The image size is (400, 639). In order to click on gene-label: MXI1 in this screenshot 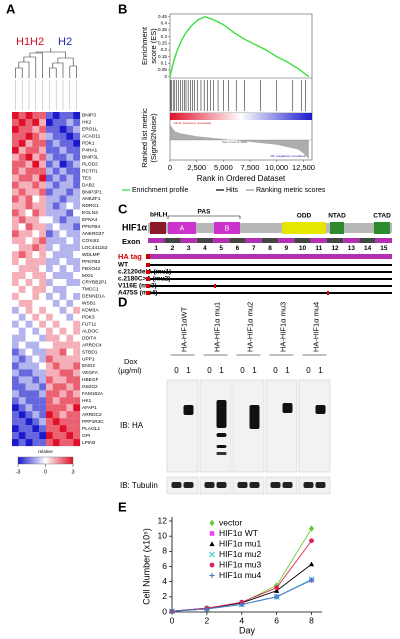, I will do `click(88, 276)`.